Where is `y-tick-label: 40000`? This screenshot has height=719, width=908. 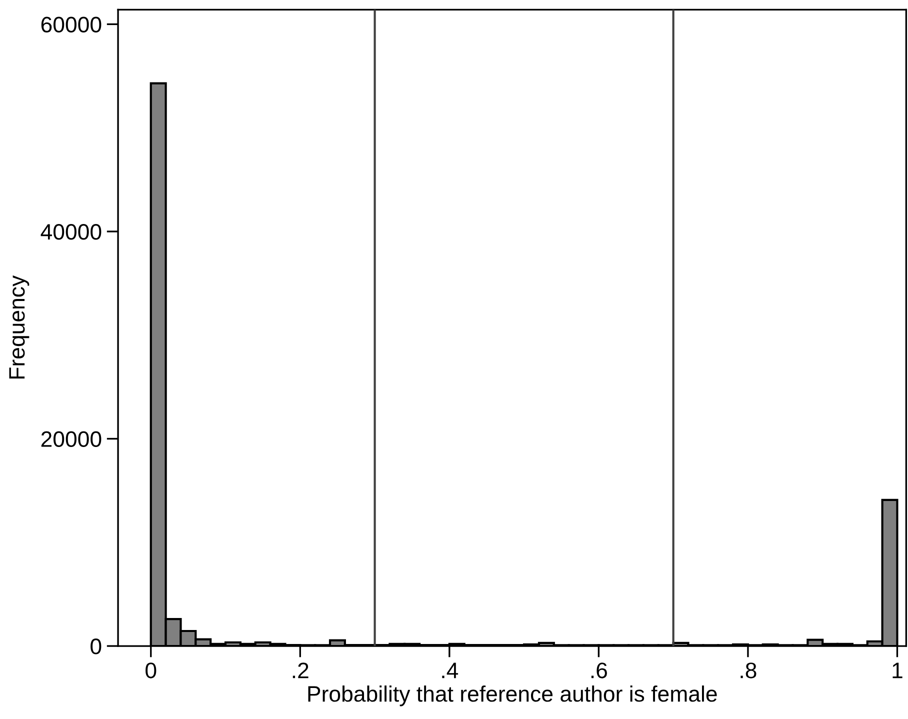
y-tick-label: 40000 is located at coordinates (71, 232).